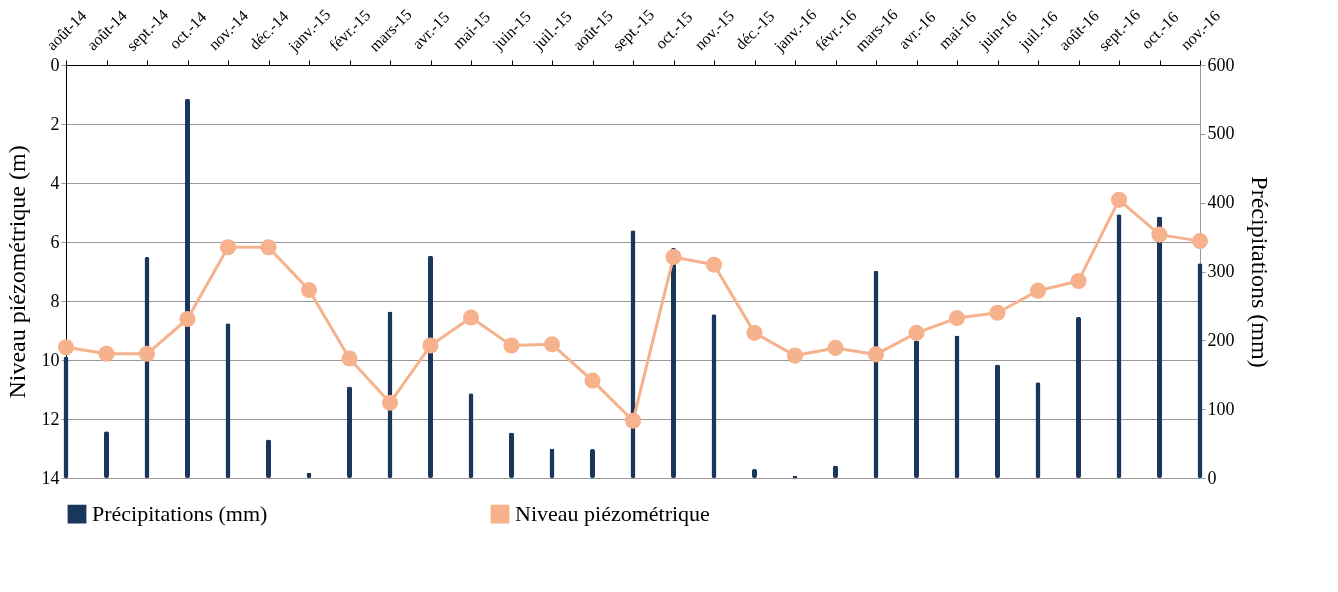 This screenshot has width=1338, height=592. Describe the element at coordinates (1221, 133) in the screenshot. I see `y2-tick-label: 500` at that location.